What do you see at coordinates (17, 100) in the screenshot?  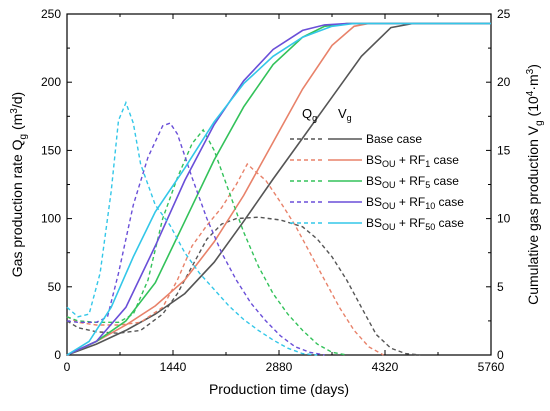 I see `left-y-title-unit-close: /d)` at bounding box center [17, 100].